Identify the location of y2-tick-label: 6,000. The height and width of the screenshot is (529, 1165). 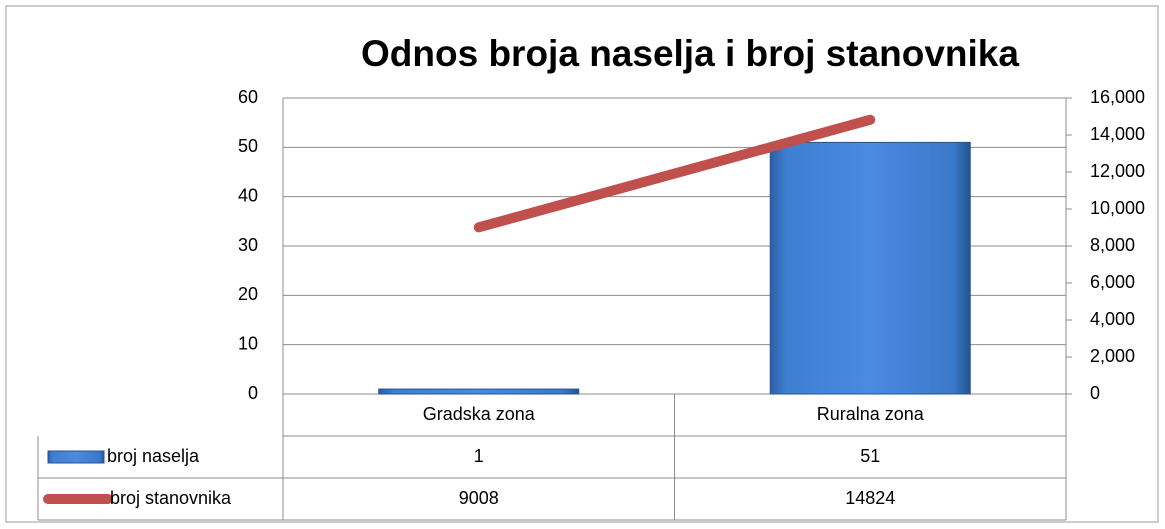
(1112, 282).